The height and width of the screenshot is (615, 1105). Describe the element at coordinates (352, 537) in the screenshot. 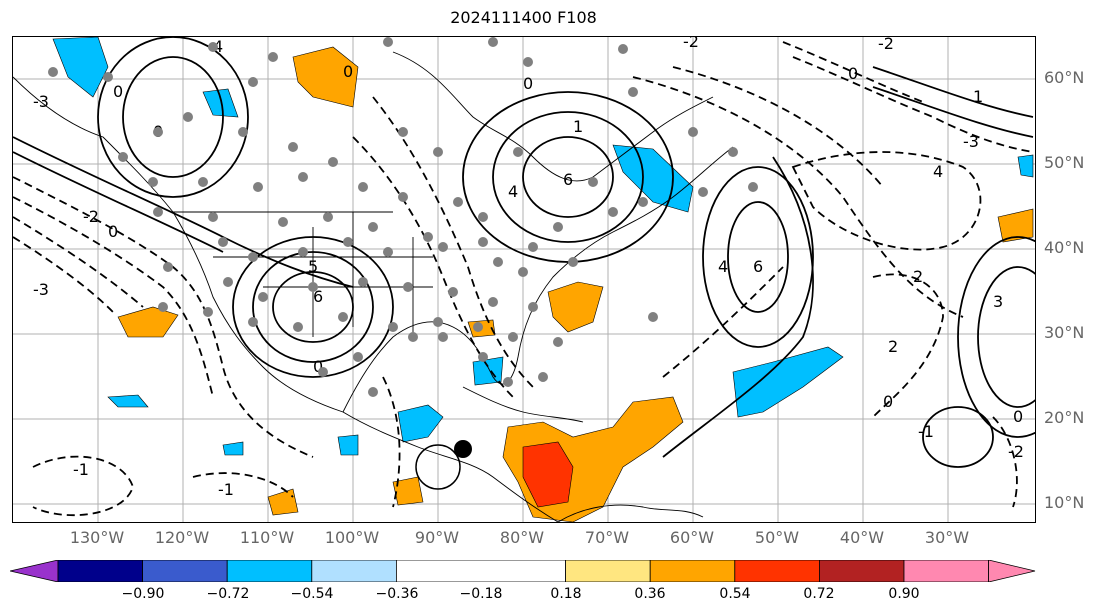

I see `lon-label: 100°W` at that location.